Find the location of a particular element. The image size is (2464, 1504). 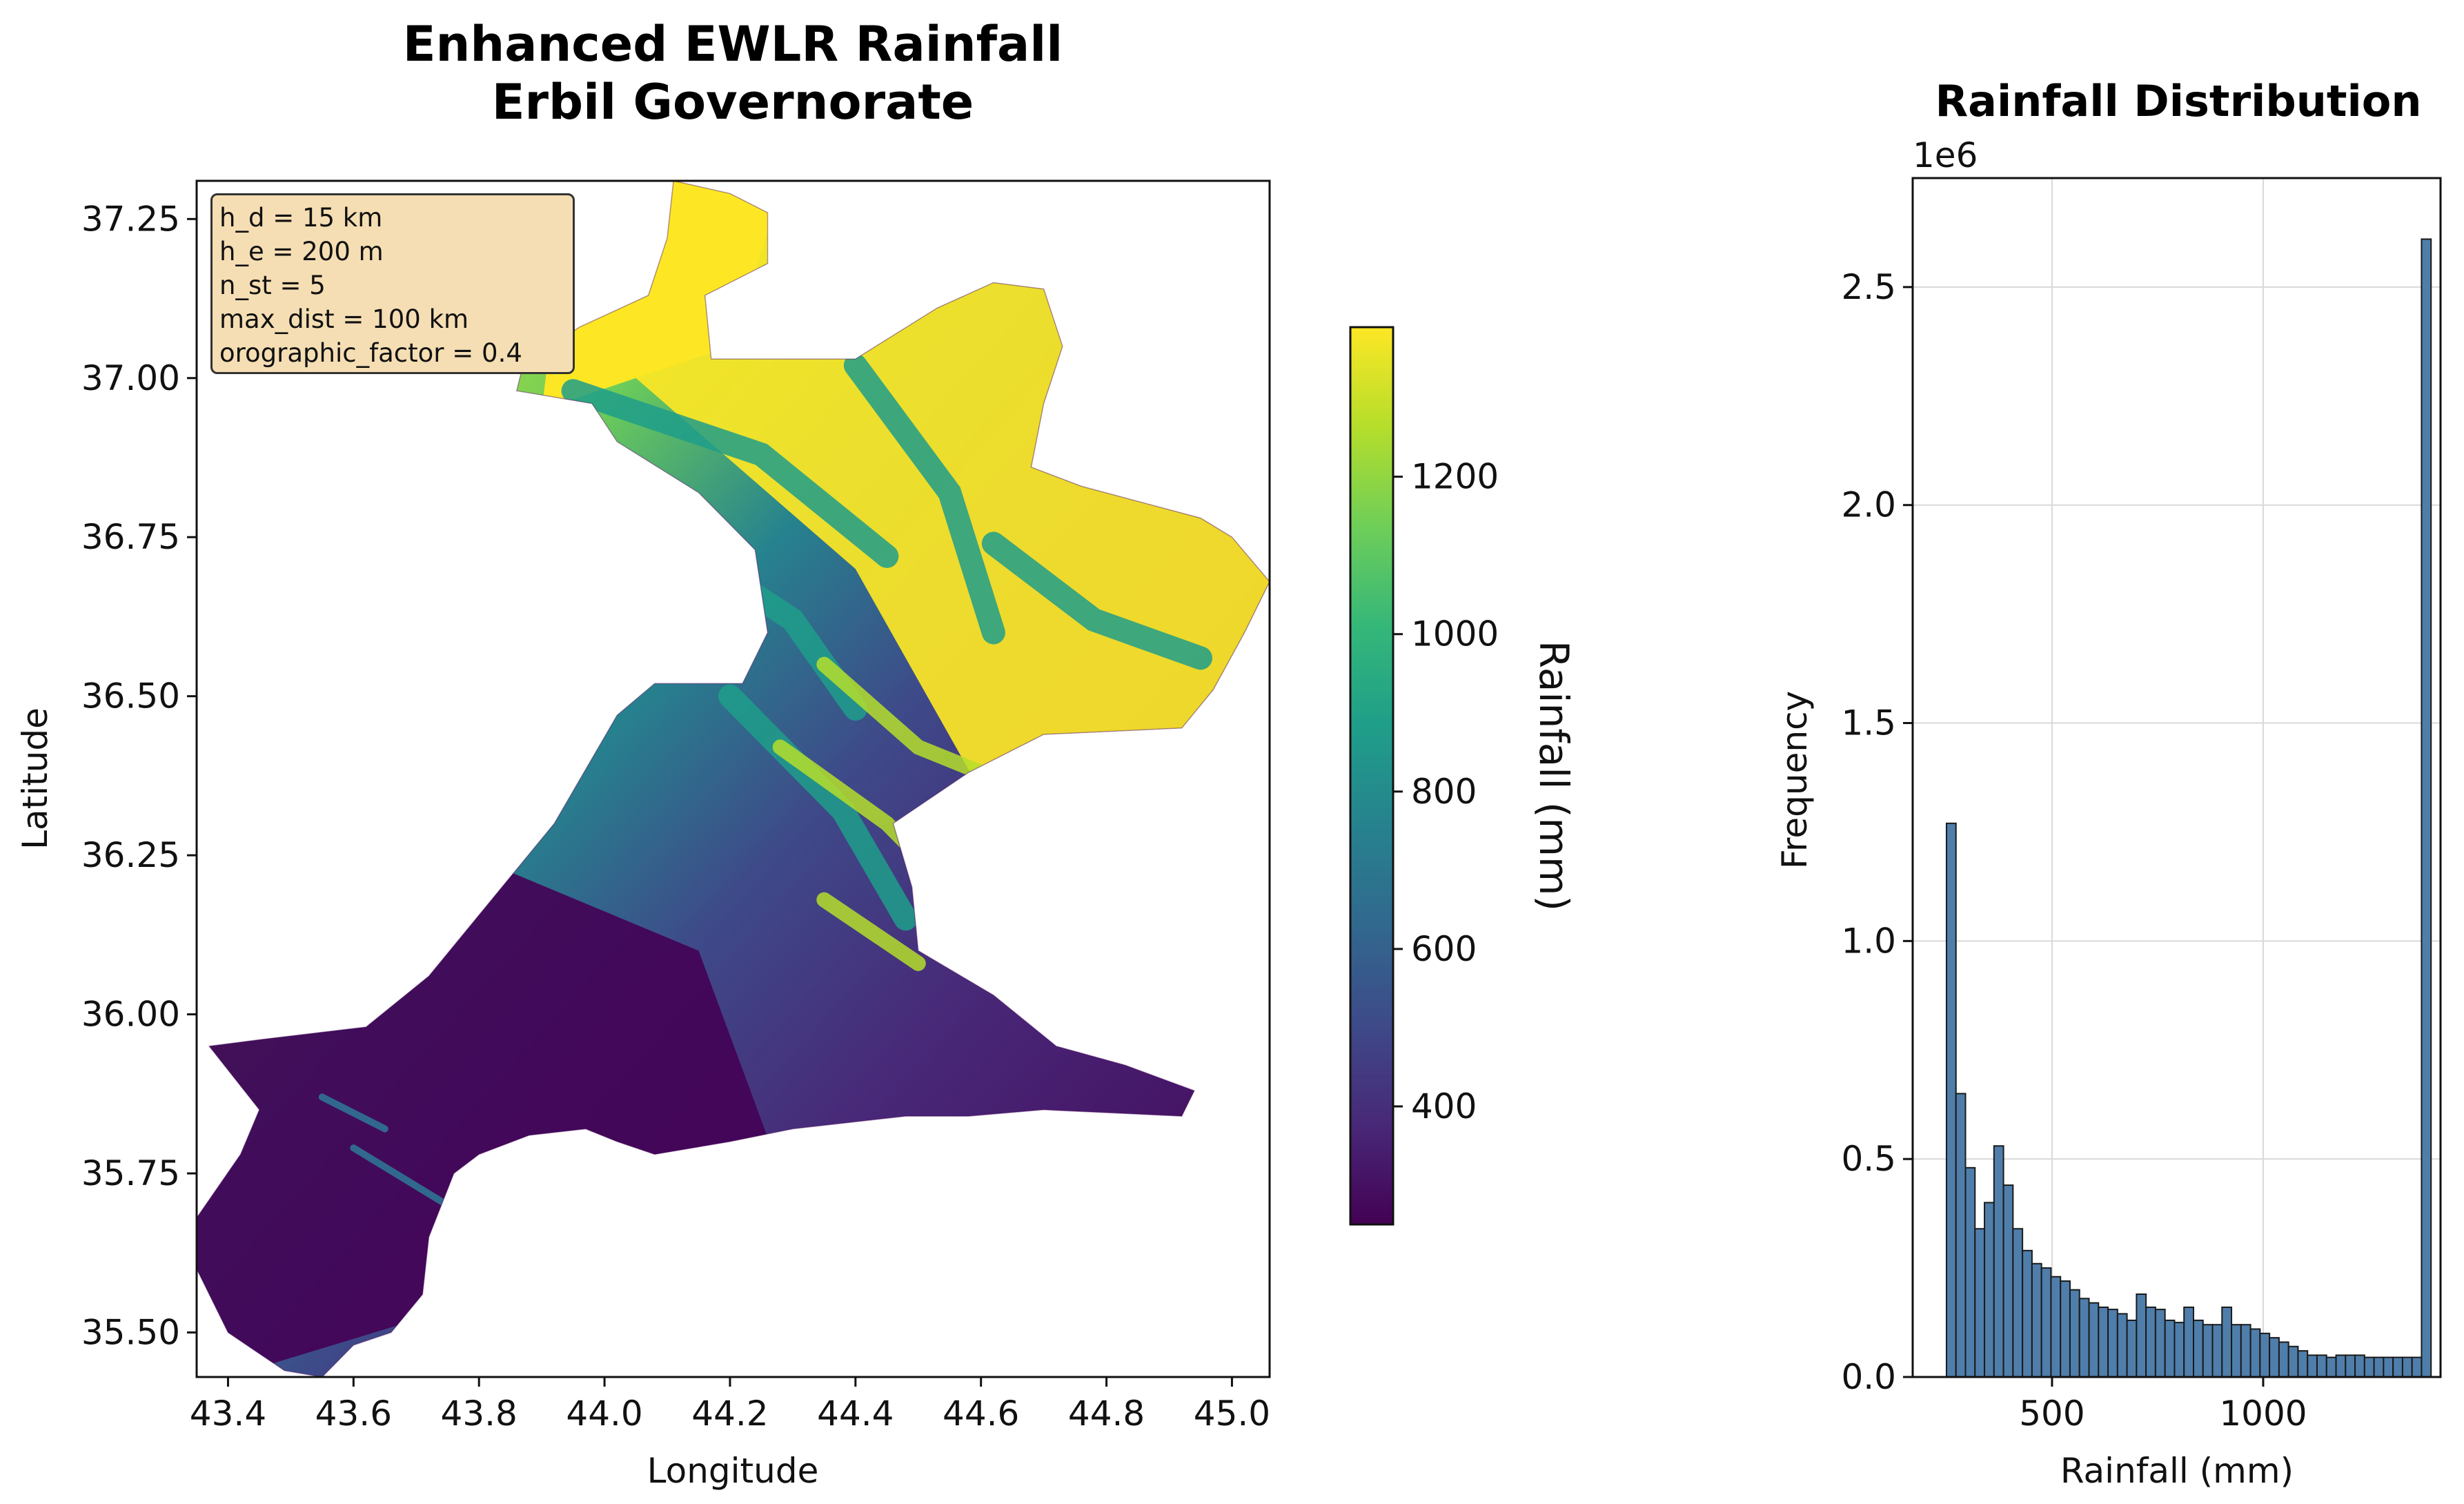

map-y-tick-label: 36.75 is located at coordinates (130, 537).